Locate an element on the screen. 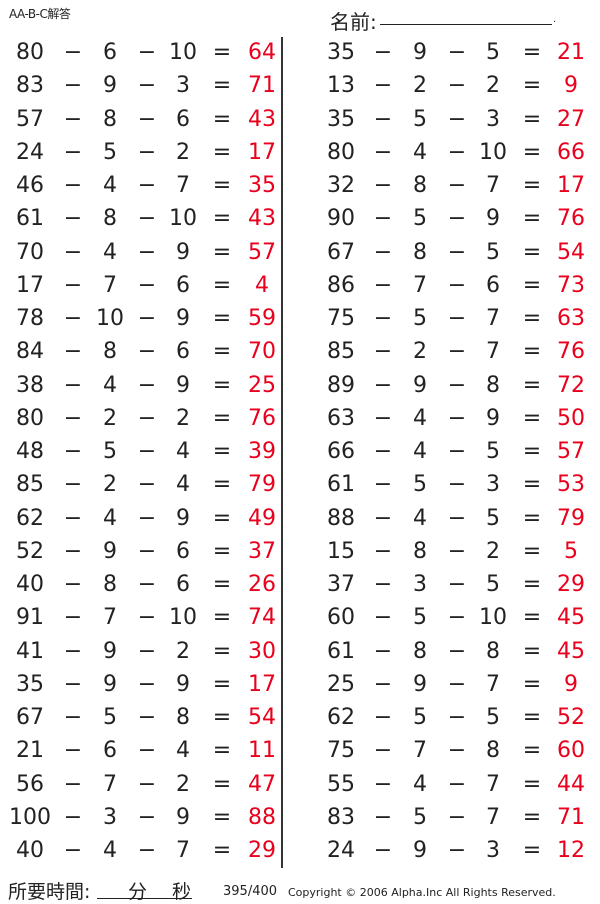 Image resolution: width=600 pixels, height=904 pixels. time-field is located at coordinates (144, 898).